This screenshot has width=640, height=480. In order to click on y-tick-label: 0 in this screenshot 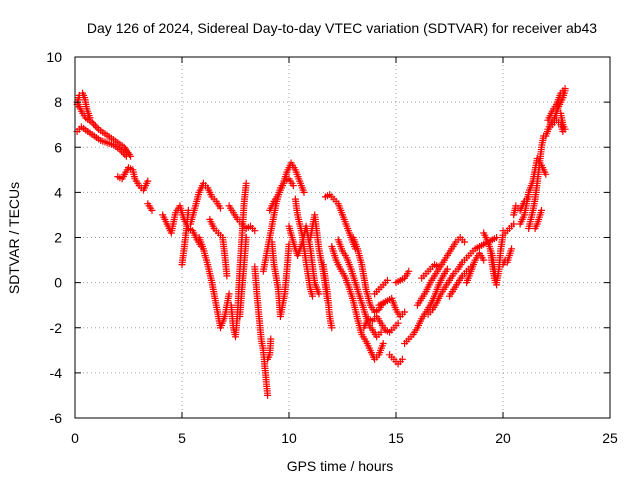, I will do `click(58, 283)`.